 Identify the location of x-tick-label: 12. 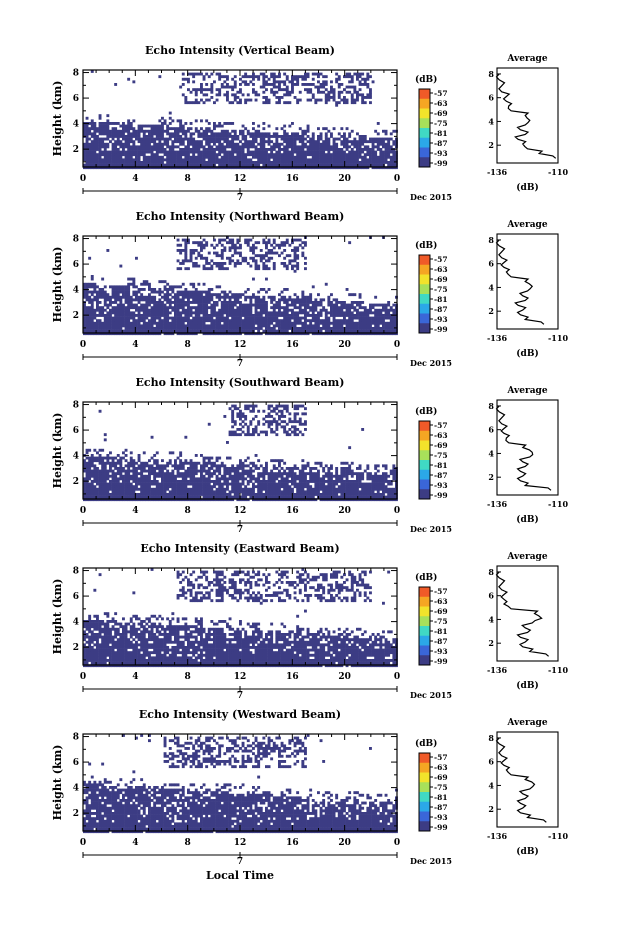
(240, 345).